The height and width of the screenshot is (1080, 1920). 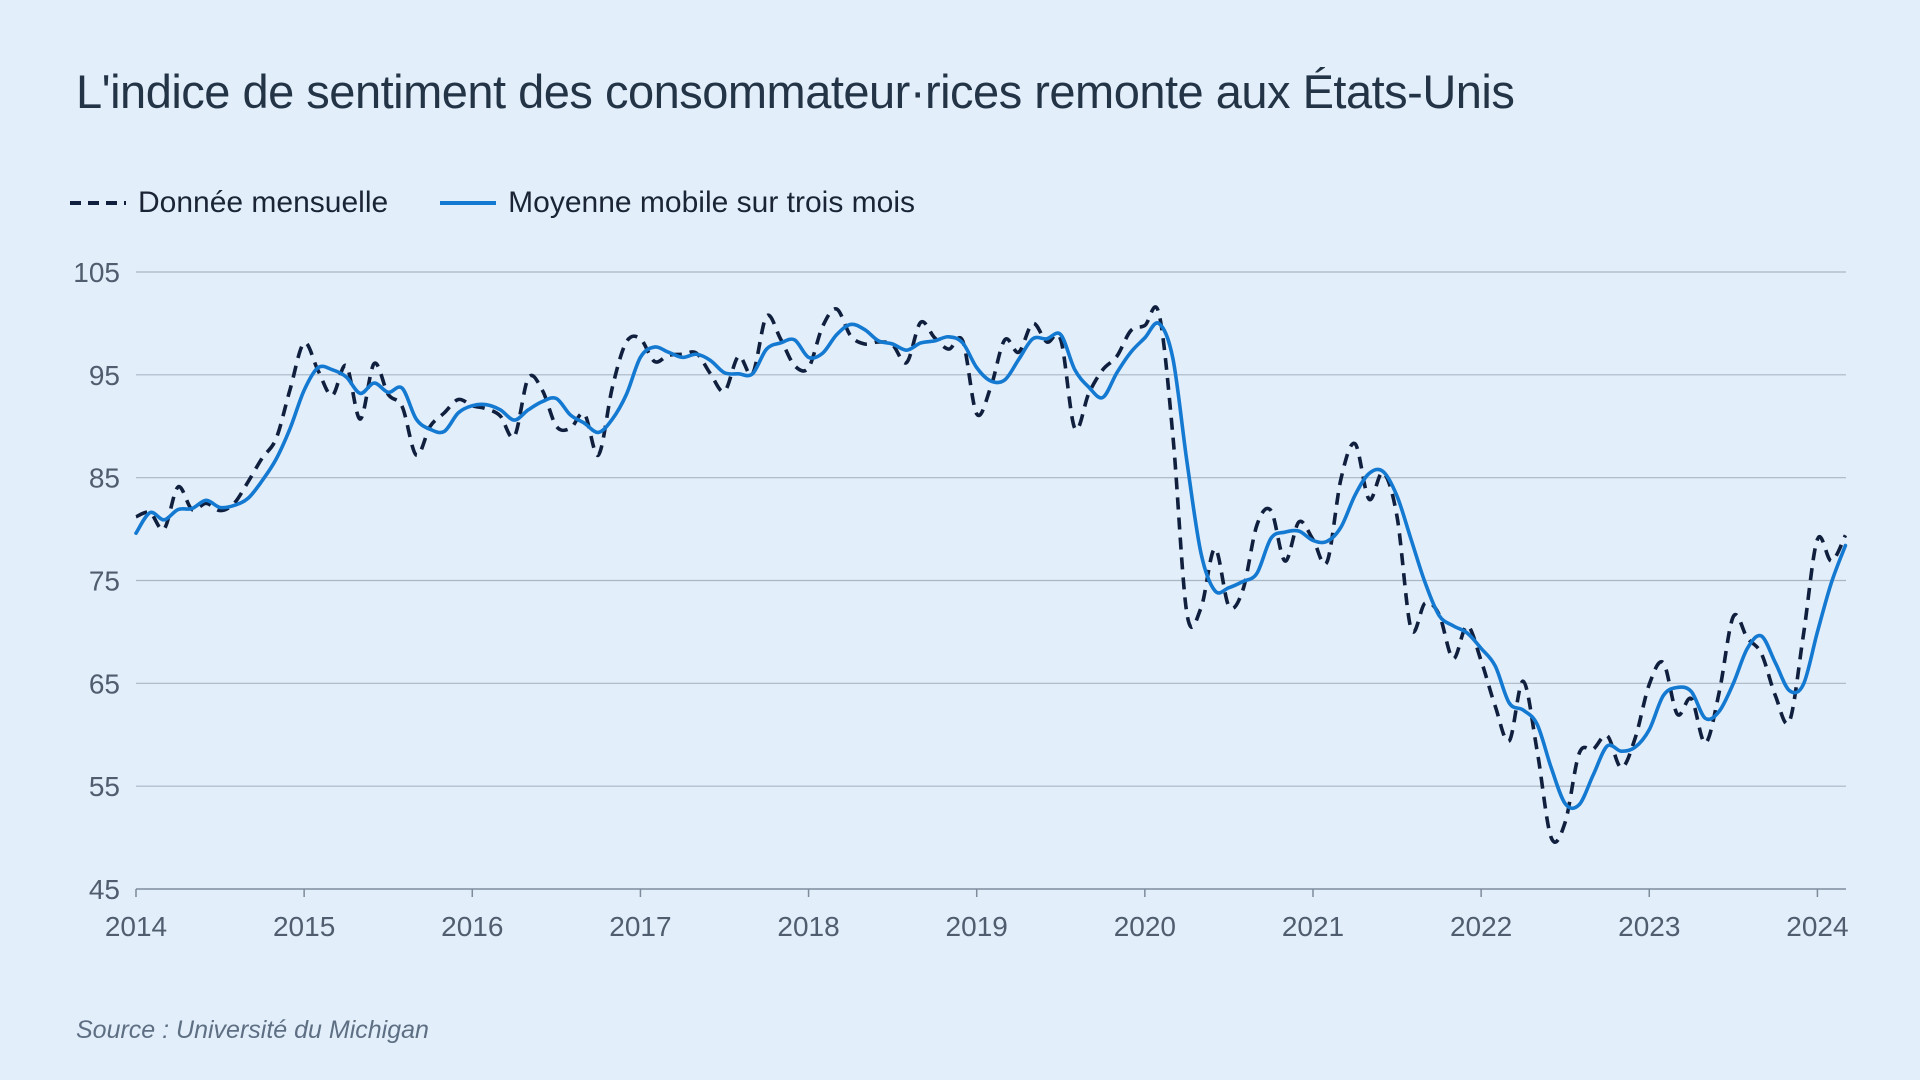 What do you see at coordinates (104, 581) in the screenshot?
I see `y-tick-label: 75` at bounding box center [104, 581].